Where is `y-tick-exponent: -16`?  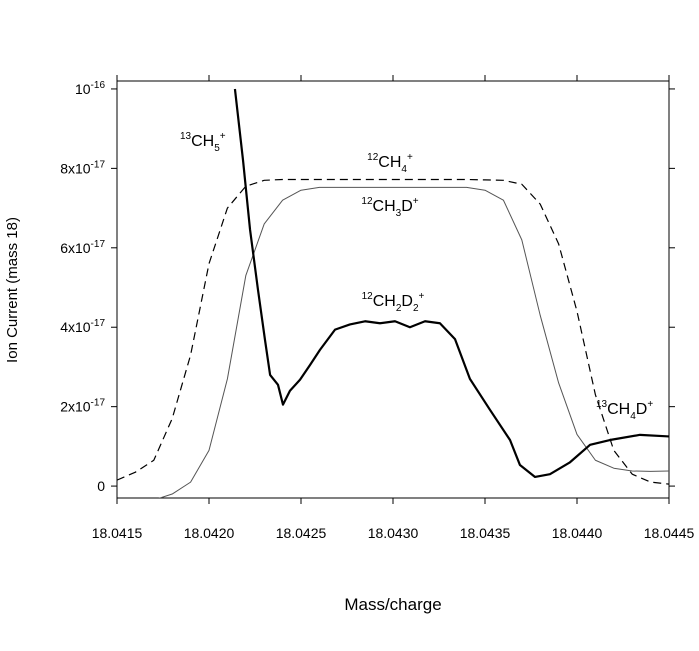
y-tick-exponent: -16 is located at coordinates (98, 85).